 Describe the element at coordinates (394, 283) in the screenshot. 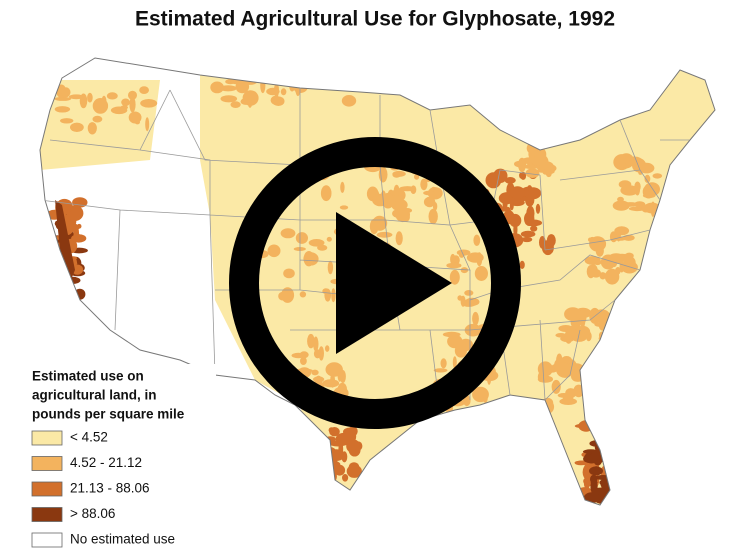

I see `play-triangle` at that location.